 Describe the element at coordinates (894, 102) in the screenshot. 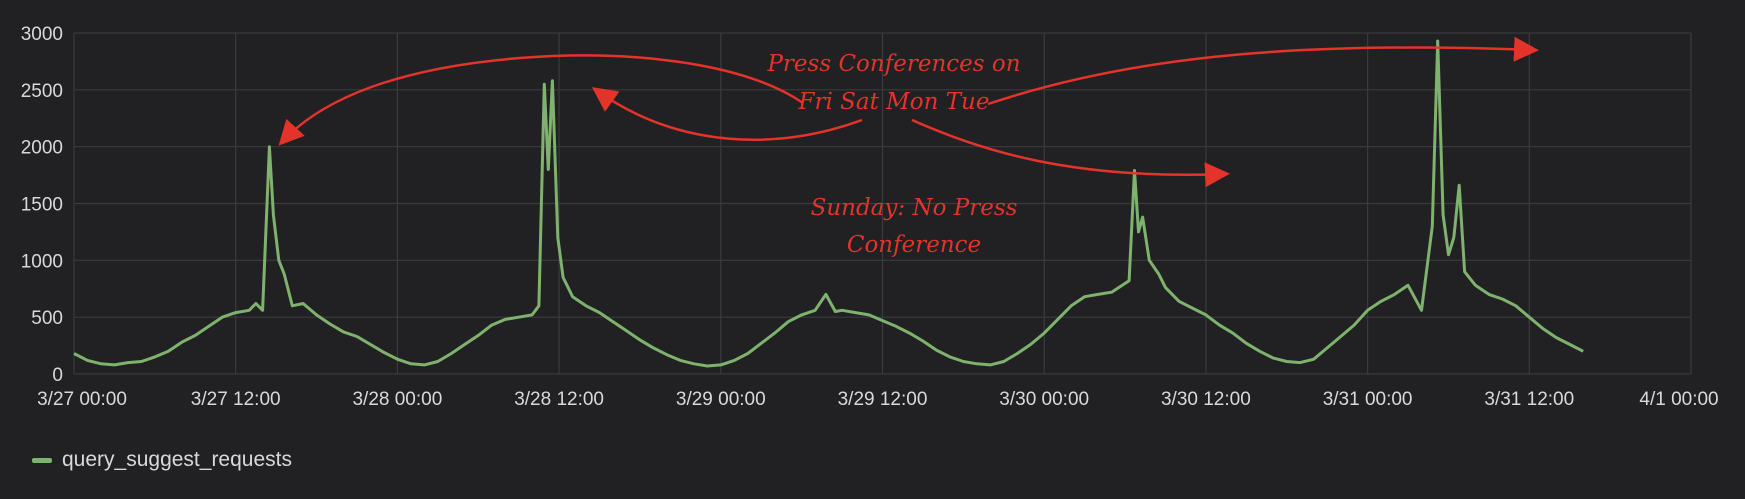

I see `annotation-press-line2: Fri Sat Mon Tue` at that location.